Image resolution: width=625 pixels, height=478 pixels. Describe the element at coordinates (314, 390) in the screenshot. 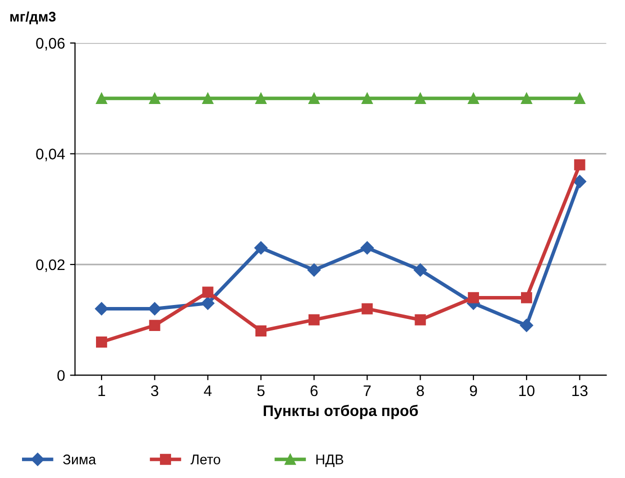

I see `x-tick-label: 6` at that location.